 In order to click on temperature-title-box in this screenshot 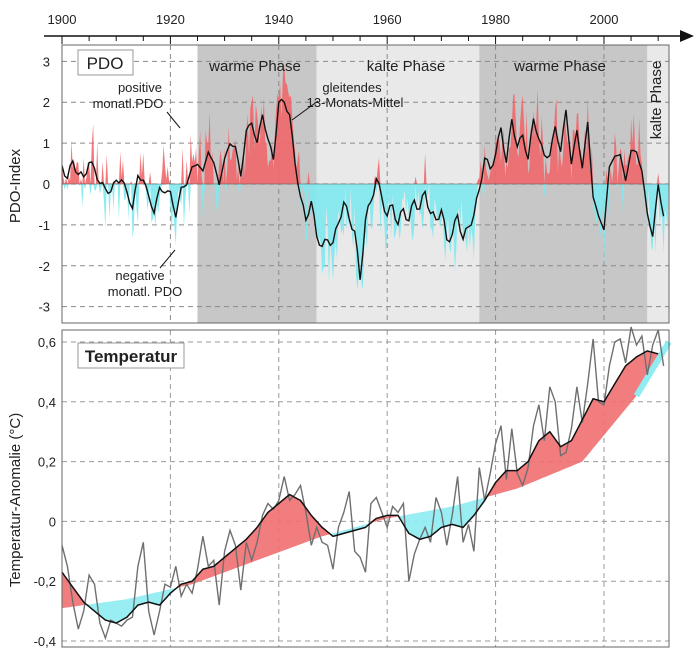, I will do `click(131, 355)`.